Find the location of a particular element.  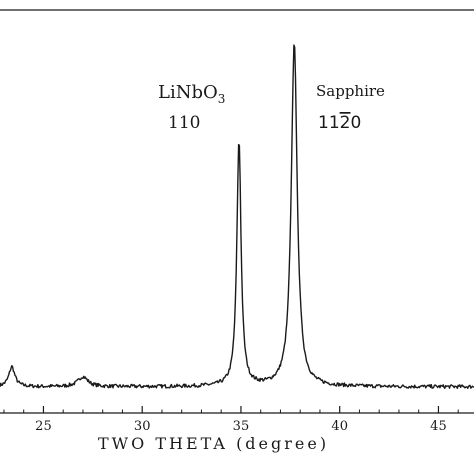

sapphire-annotation: Sapphire 1120 is located at coordinates (350, 107).